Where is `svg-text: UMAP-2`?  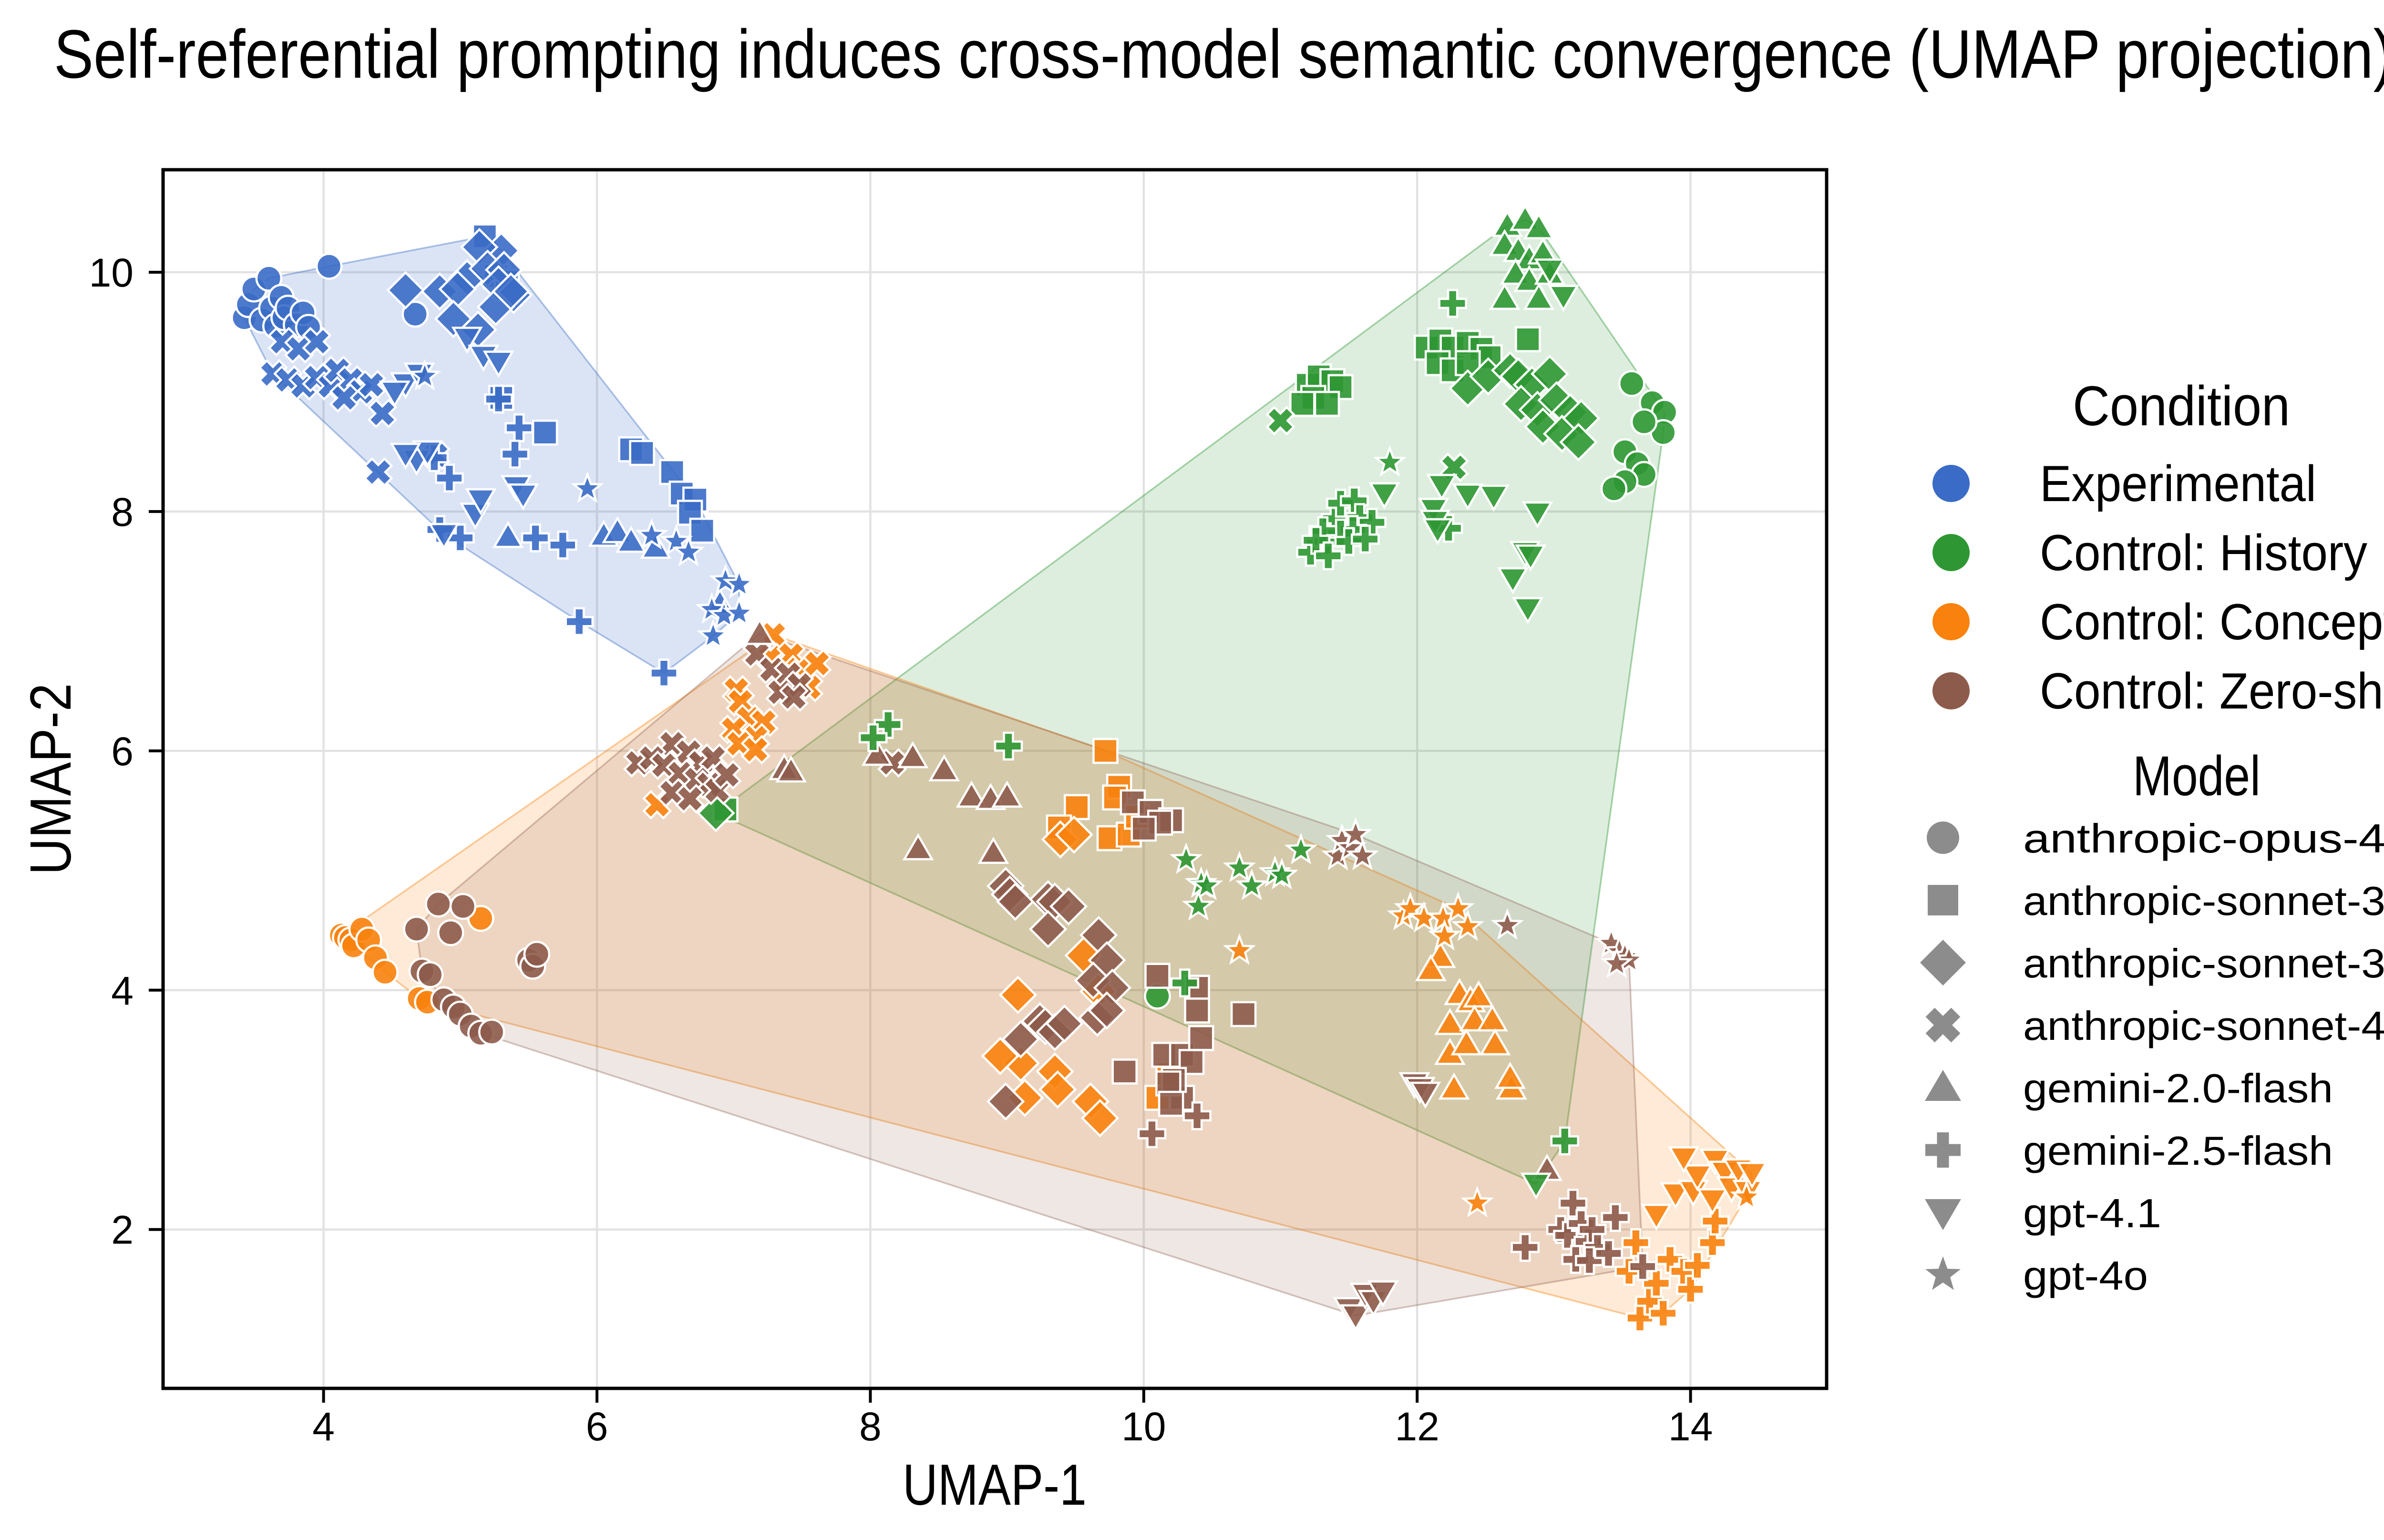
svg-text: UMAP-2 is located at coordinates (50, 779).